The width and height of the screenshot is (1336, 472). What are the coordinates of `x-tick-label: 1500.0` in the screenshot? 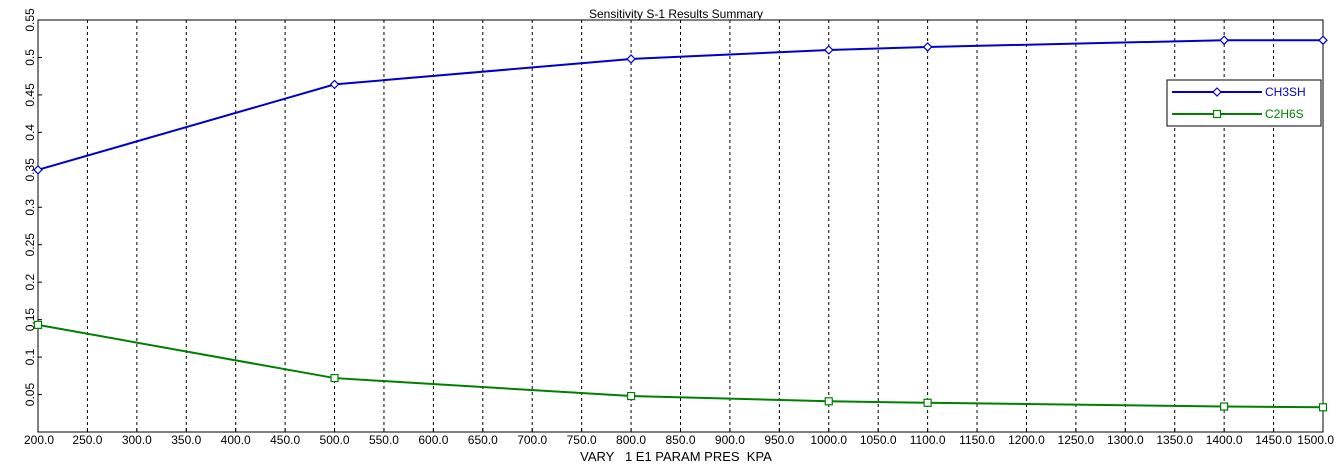 It's located at (1315, 440).